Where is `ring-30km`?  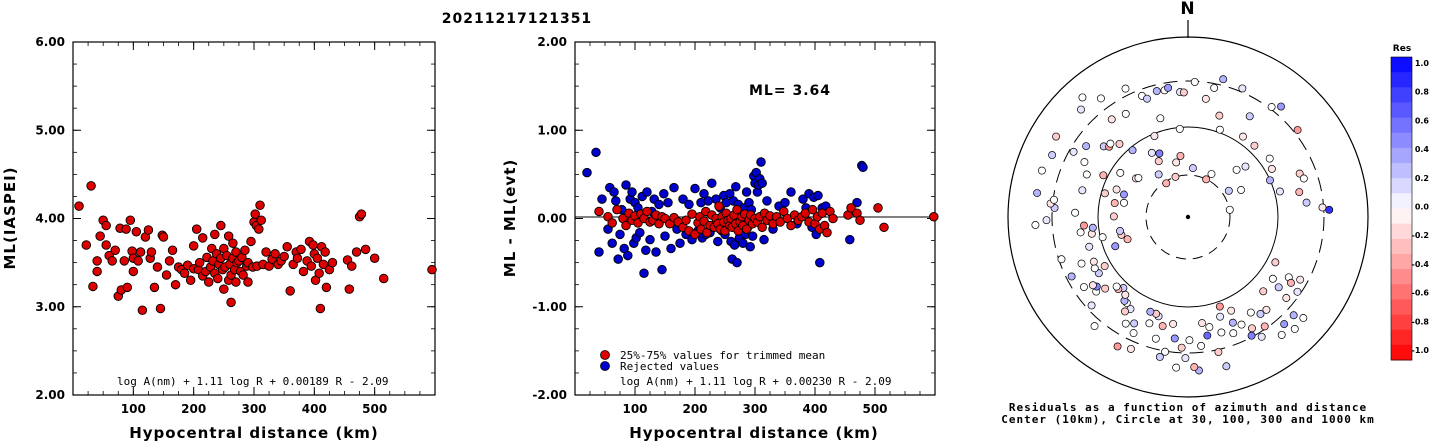
ring-30km is located at coordinates (1188, 217).